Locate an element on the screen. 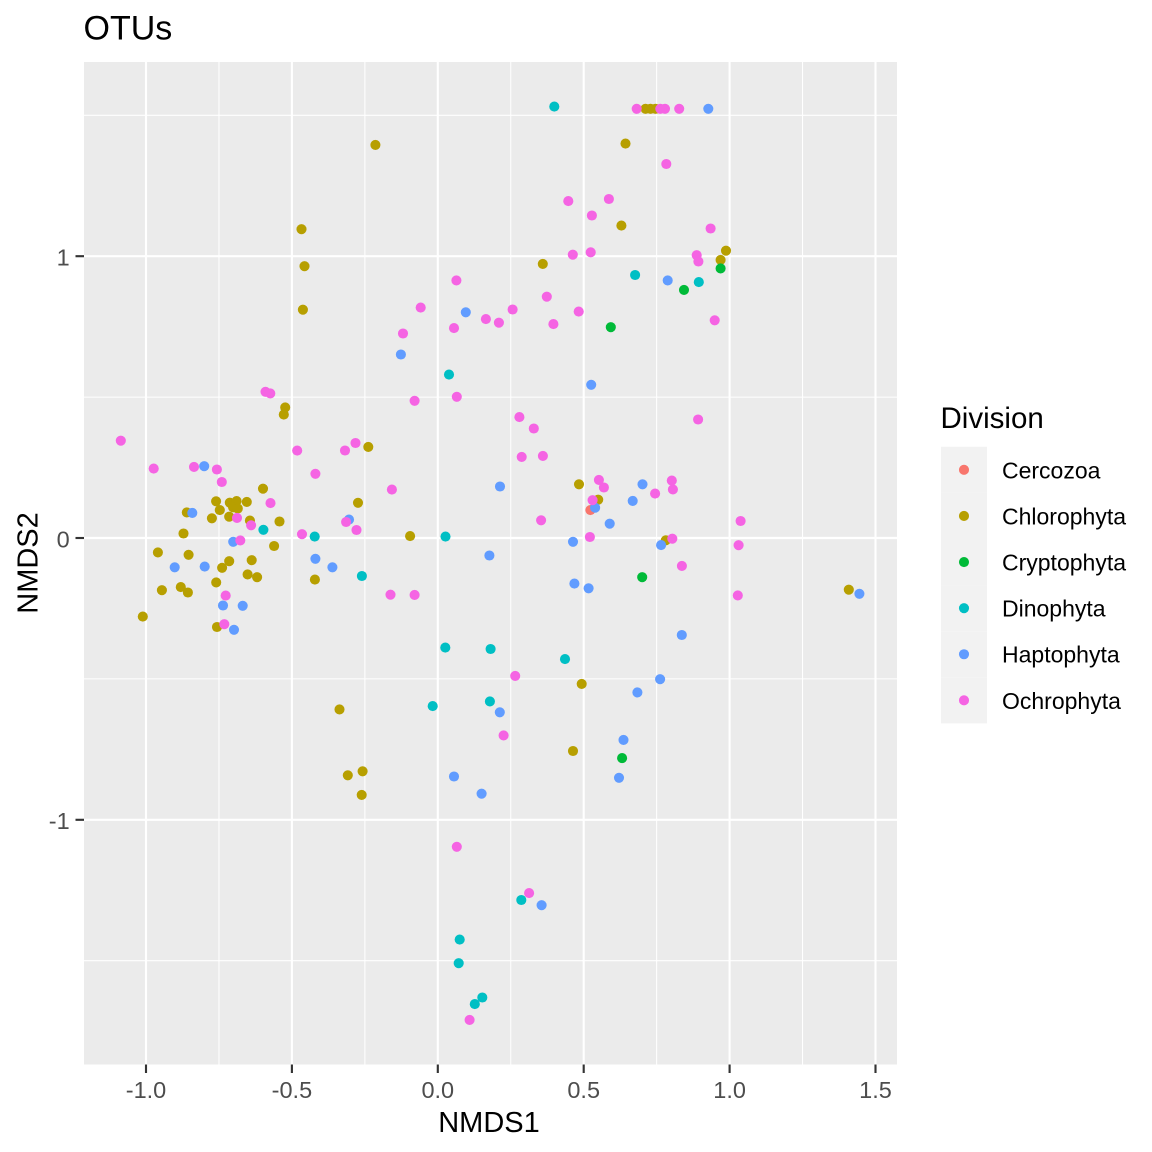  svg-text: 1.5 is located at coordinates (875, 1090).